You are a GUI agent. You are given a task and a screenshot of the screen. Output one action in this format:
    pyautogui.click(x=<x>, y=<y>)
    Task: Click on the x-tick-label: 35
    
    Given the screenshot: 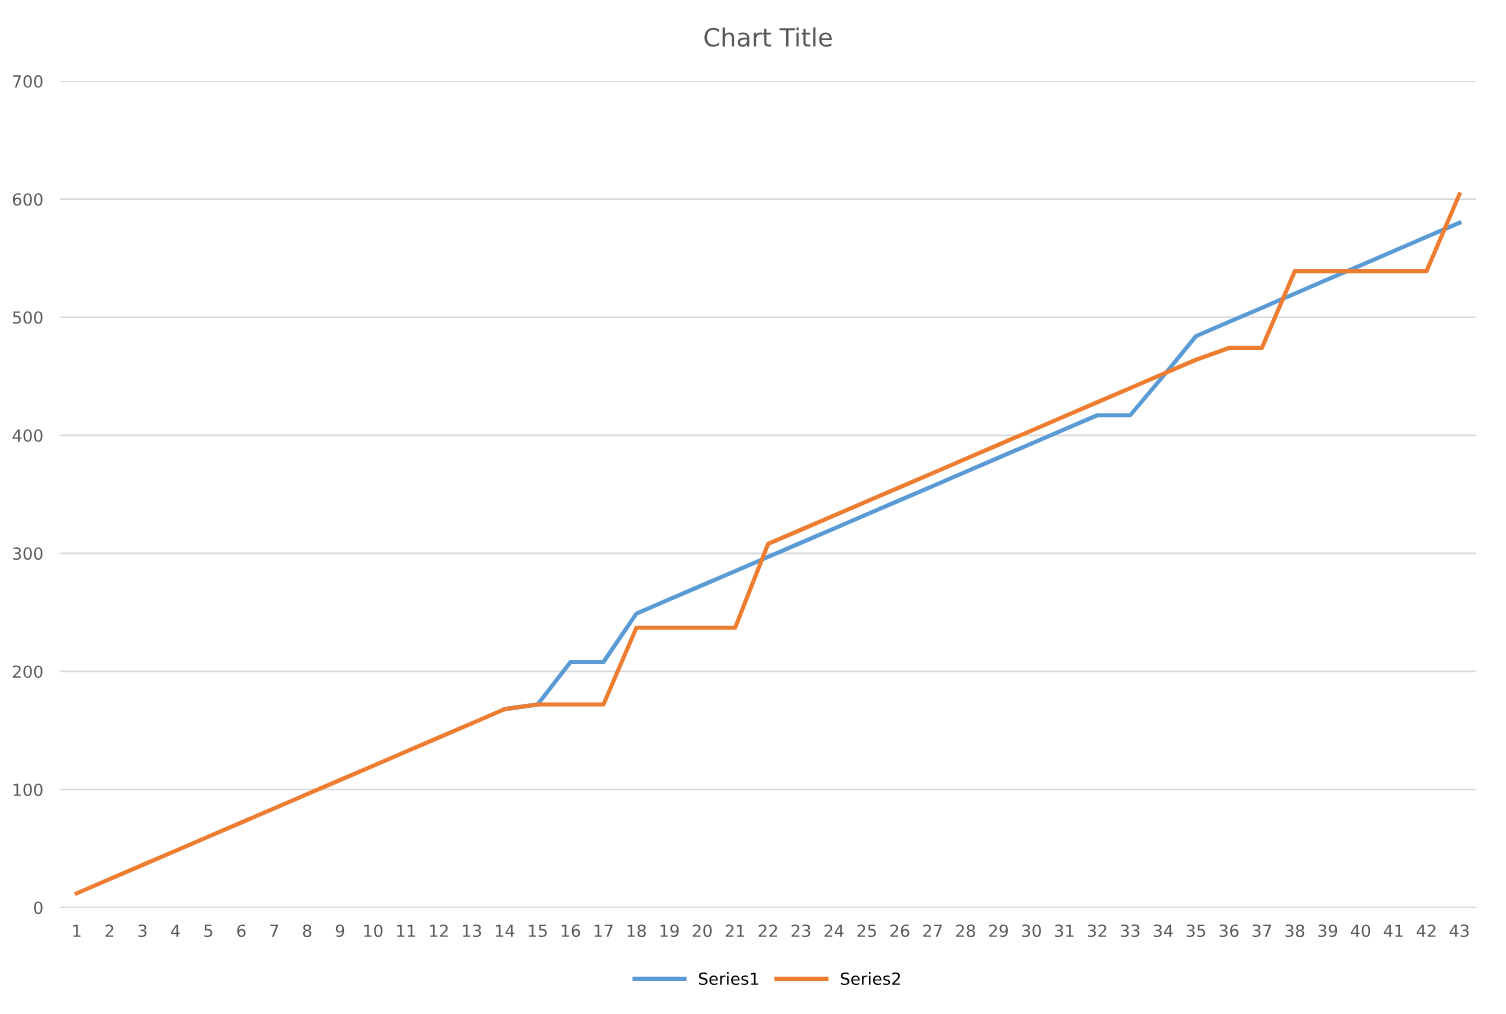 What is the action you would take?
    pyautogui.click(x=1196, y=931)
    